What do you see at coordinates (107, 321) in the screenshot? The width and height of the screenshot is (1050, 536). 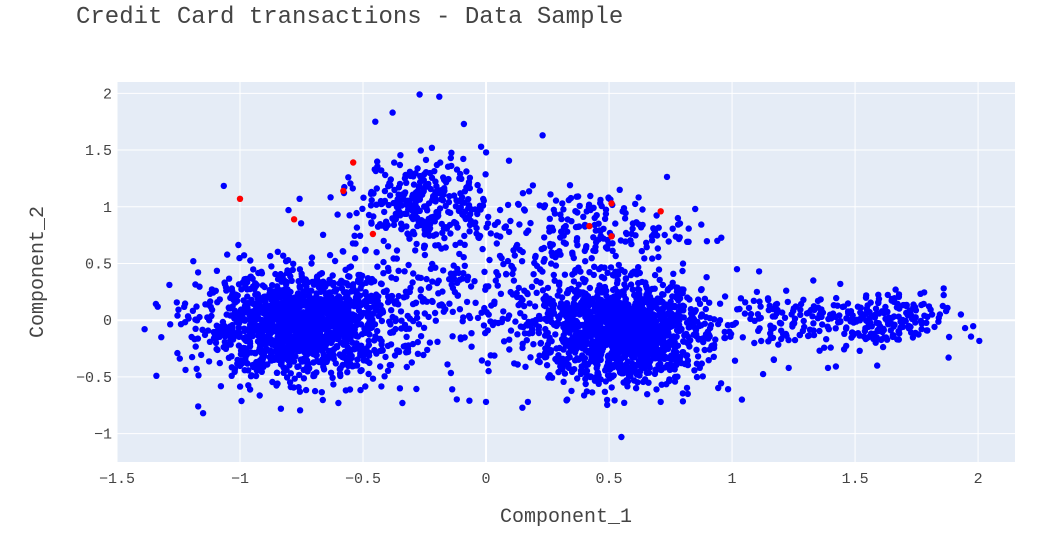 I see `y-tick-label: 0` at bounding box center [107, 321].